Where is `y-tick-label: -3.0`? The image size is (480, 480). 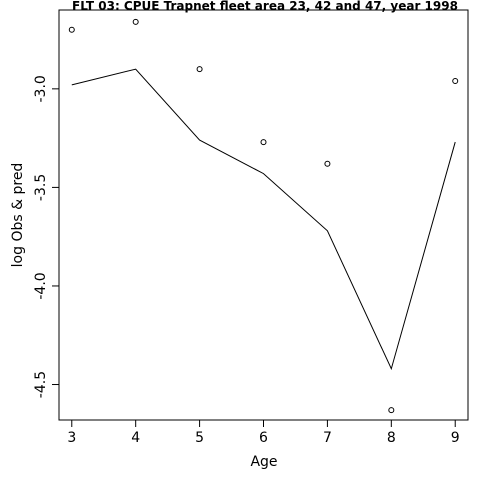 y-tick-label: -3.0 is located at coordinates (41, 88).